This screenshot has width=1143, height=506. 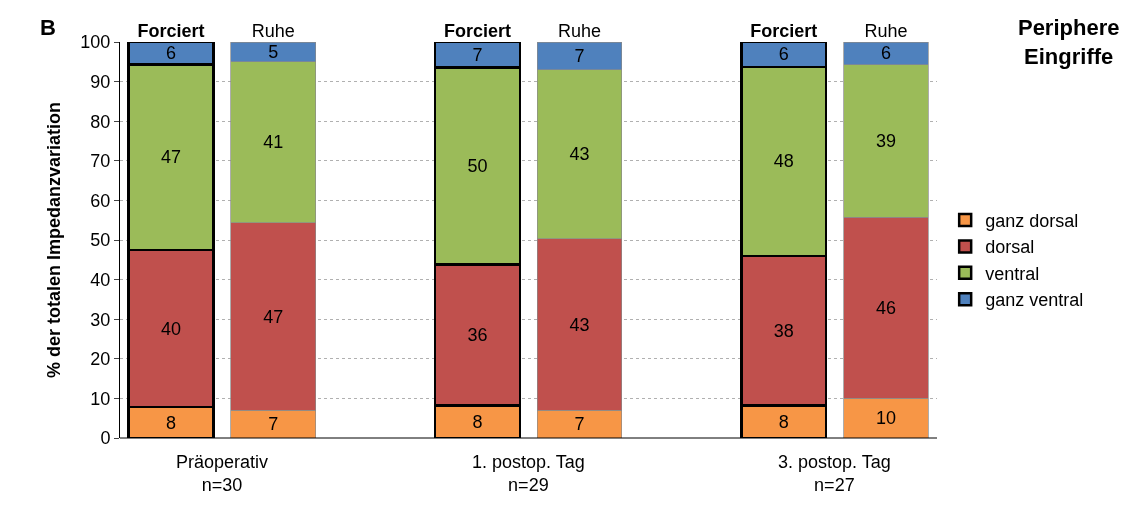 I want to click on y-tick-label: 80, so click(x=100, y=121).